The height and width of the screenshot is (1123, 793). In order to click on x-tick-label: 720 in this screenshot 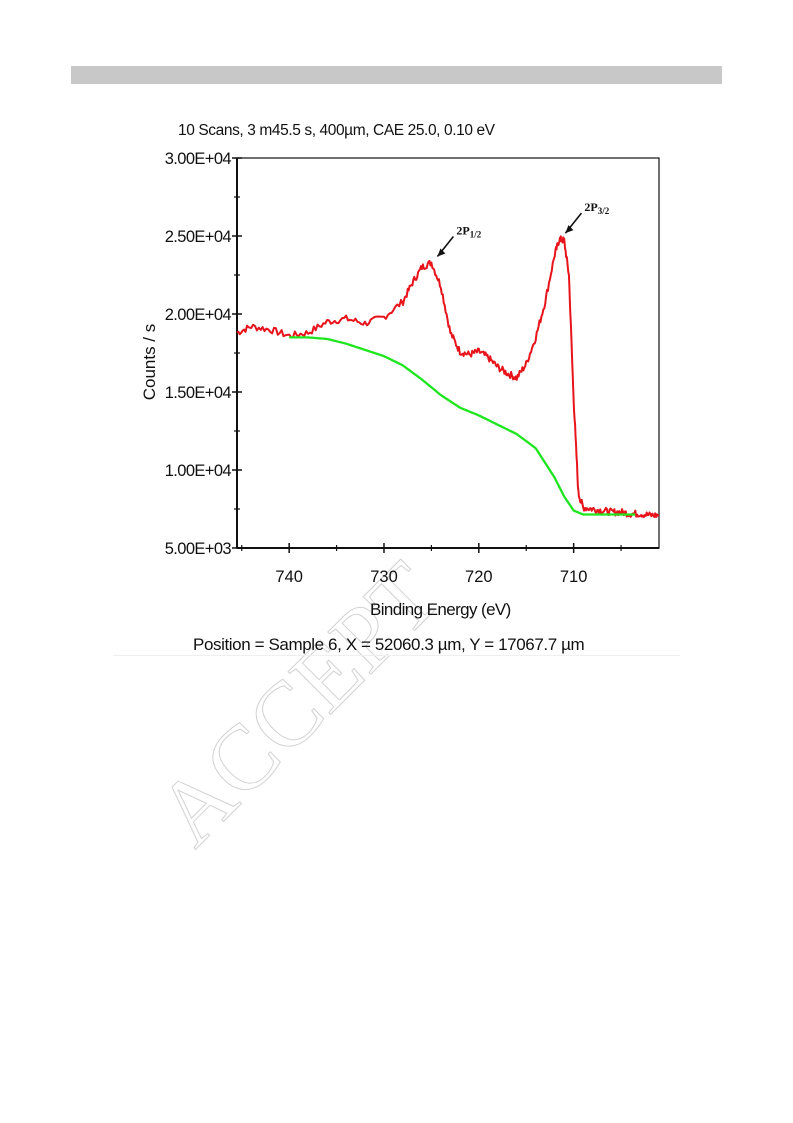, I will do `click(479, 577)`.